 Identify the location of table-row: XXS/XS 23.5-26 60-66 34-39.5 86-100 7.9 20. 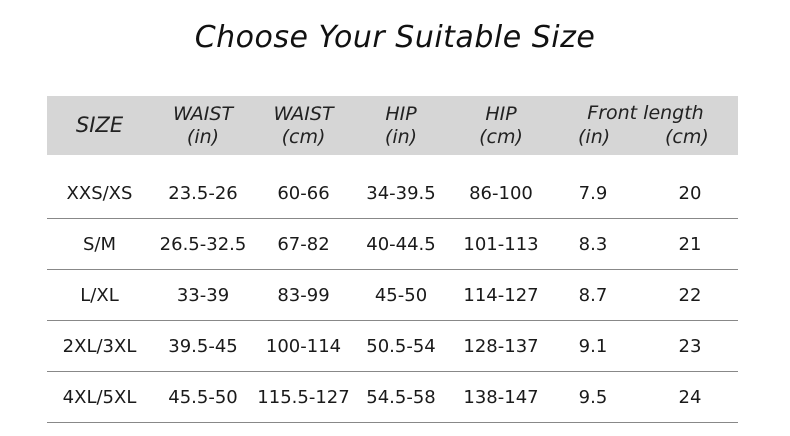
(392, 193).